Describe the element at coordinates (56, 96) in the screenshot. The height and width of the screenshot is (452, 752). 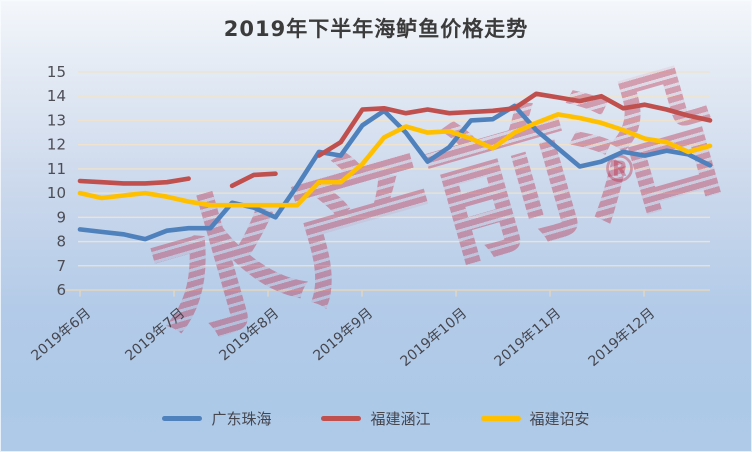
I see `y-axis-label: 14` at that location.